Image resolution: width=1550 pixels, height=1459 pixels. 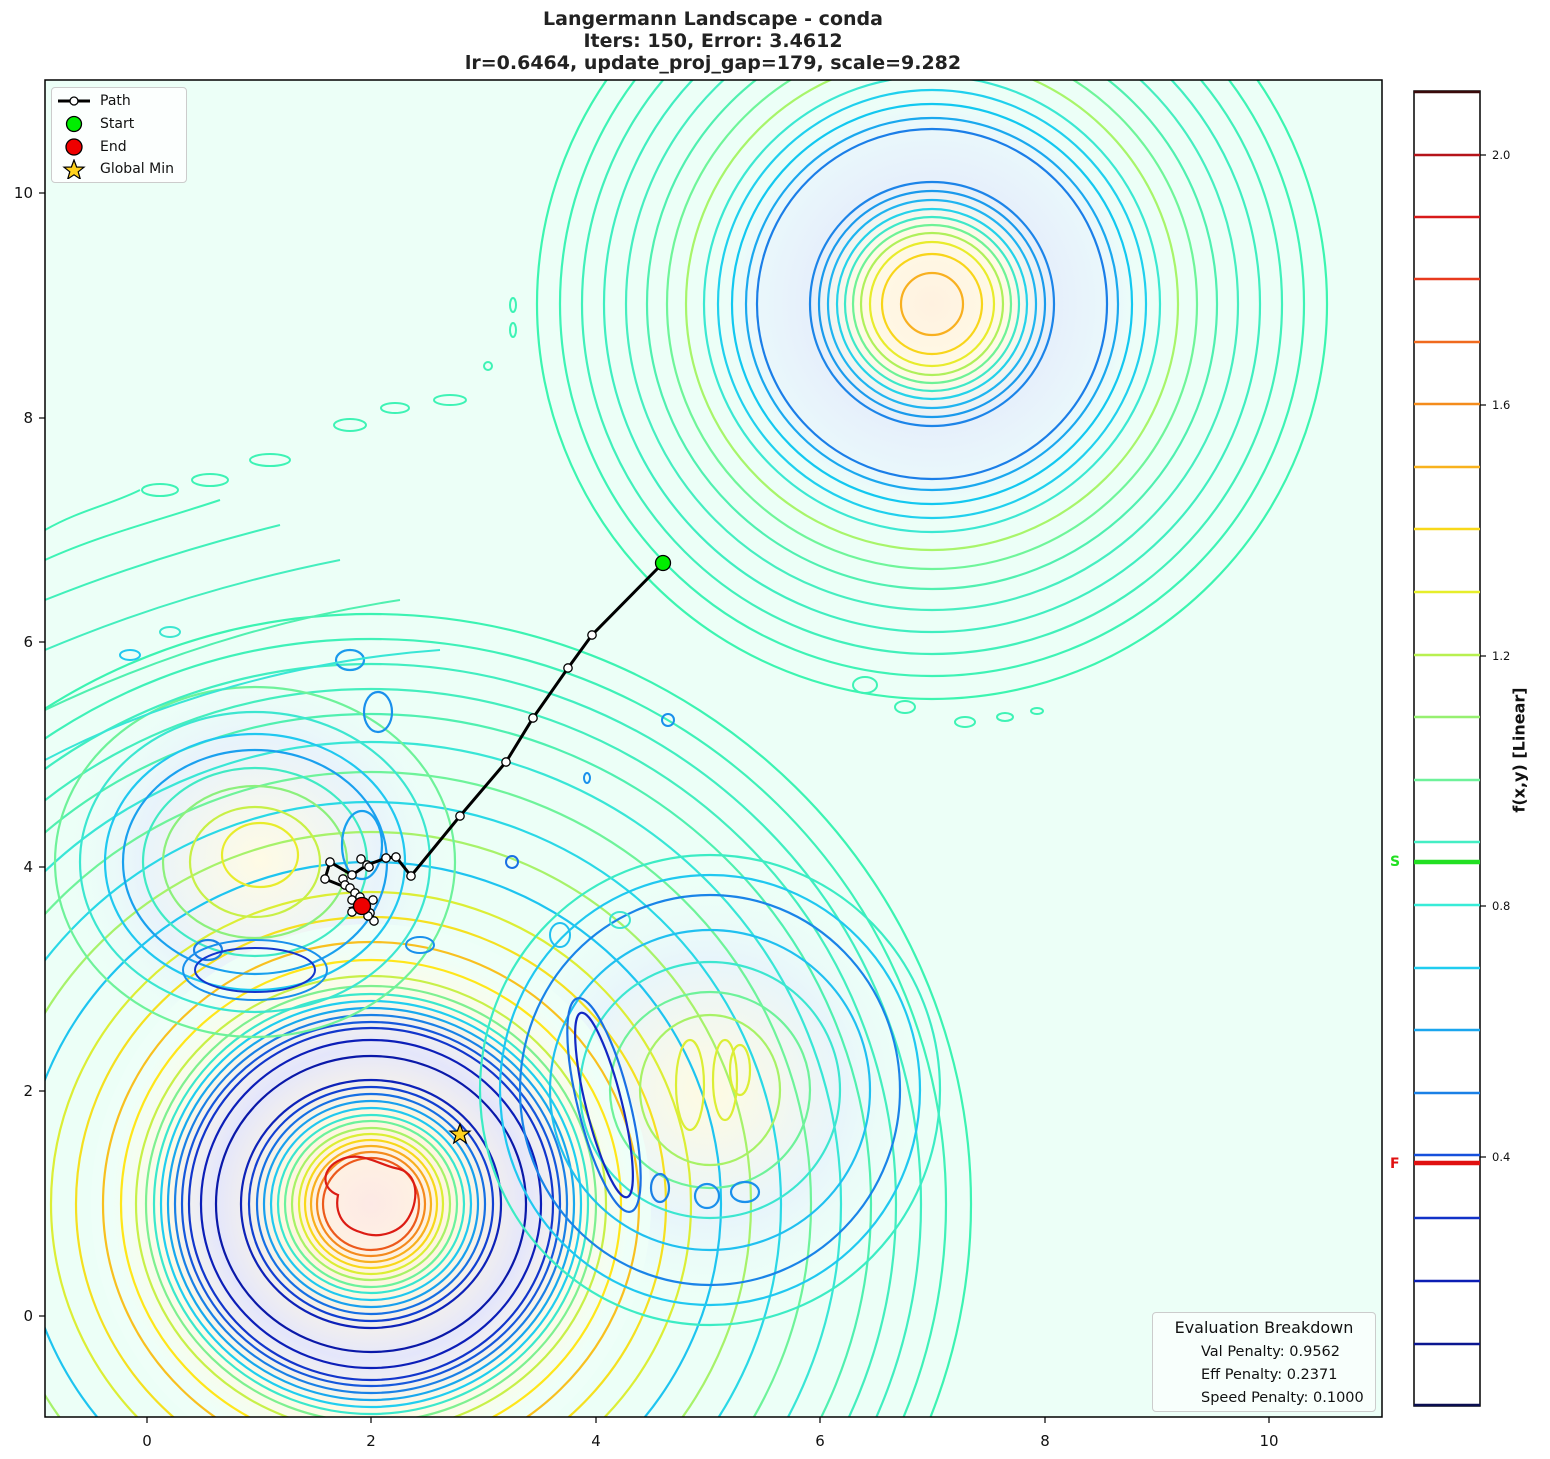 I want to click on colorbar-levels, so click(x=1447, y=748).